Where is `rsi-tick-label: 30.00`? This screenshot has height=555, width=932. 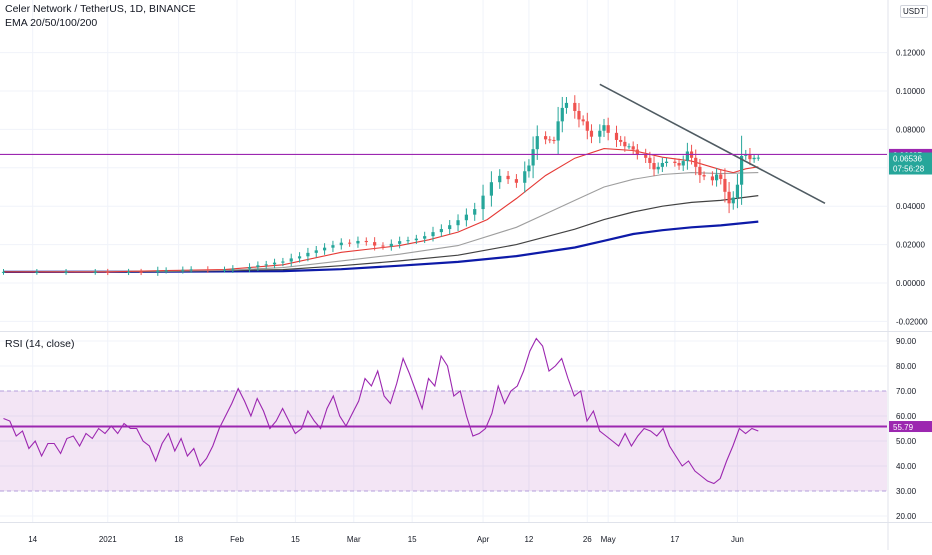
rsi-tick-label: 30.00 is located at coordinates (906, 491).